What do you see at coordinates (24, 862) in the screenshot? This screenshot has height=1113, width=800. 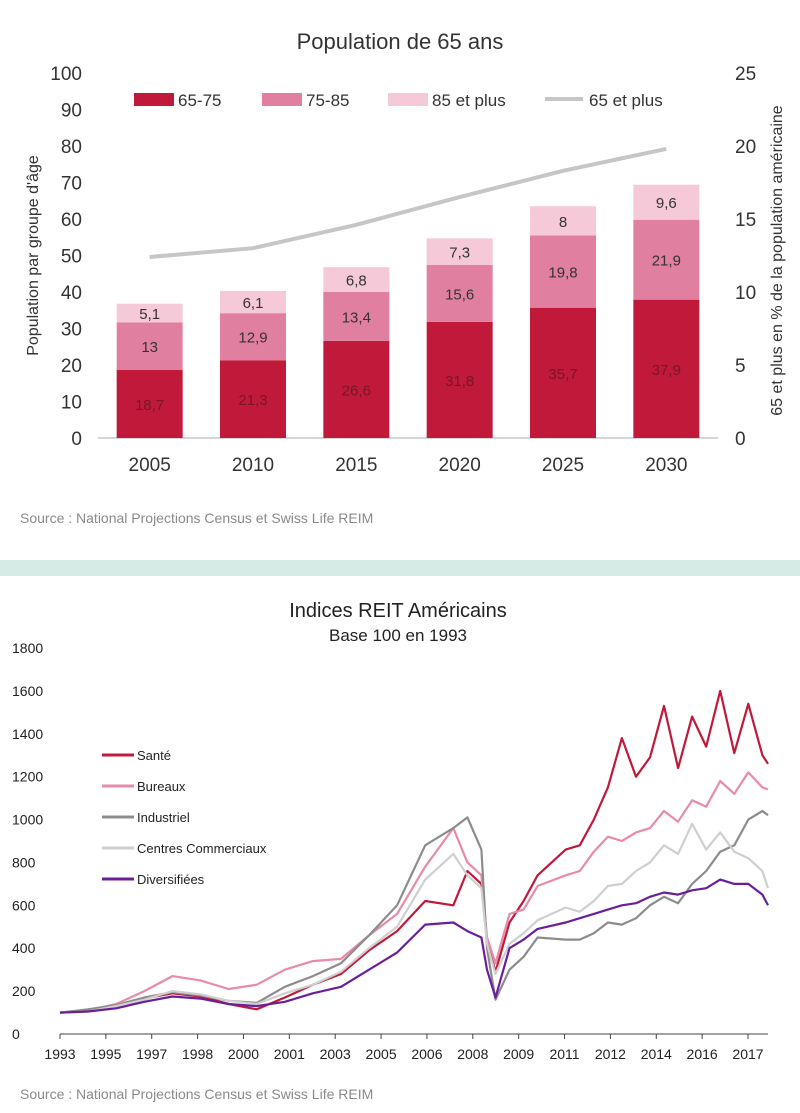 I see `y-tick-label: 800` at bounding box center [24, 862].